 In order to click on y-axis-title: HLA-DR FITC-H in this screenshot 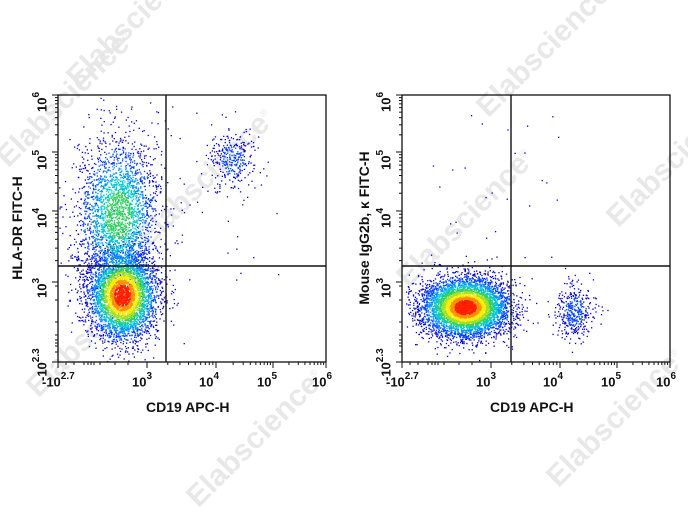, I will do `click(17, 228)`.